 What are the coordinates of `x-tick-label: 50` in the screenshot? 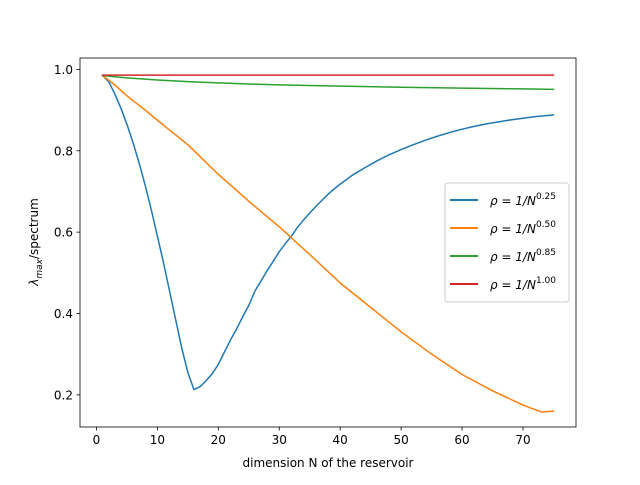 It's located at (400, 440).